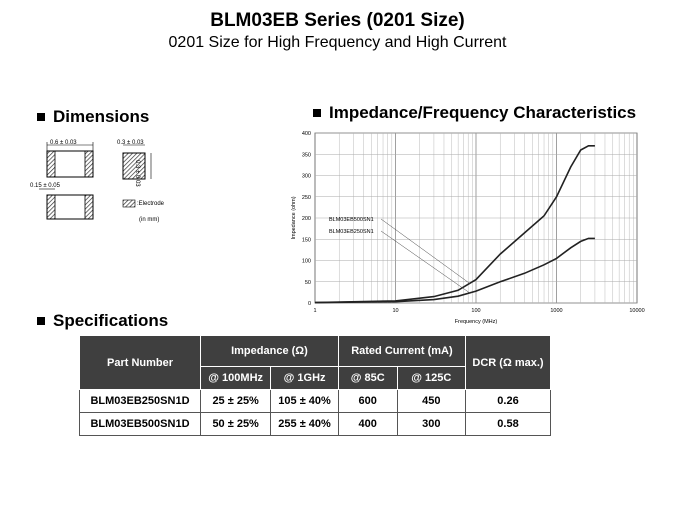  What do you see at coordinates (111, 320) in the screenshot?
I see `specifications-heading-label: Specifications` at bounding box center [111, 320].